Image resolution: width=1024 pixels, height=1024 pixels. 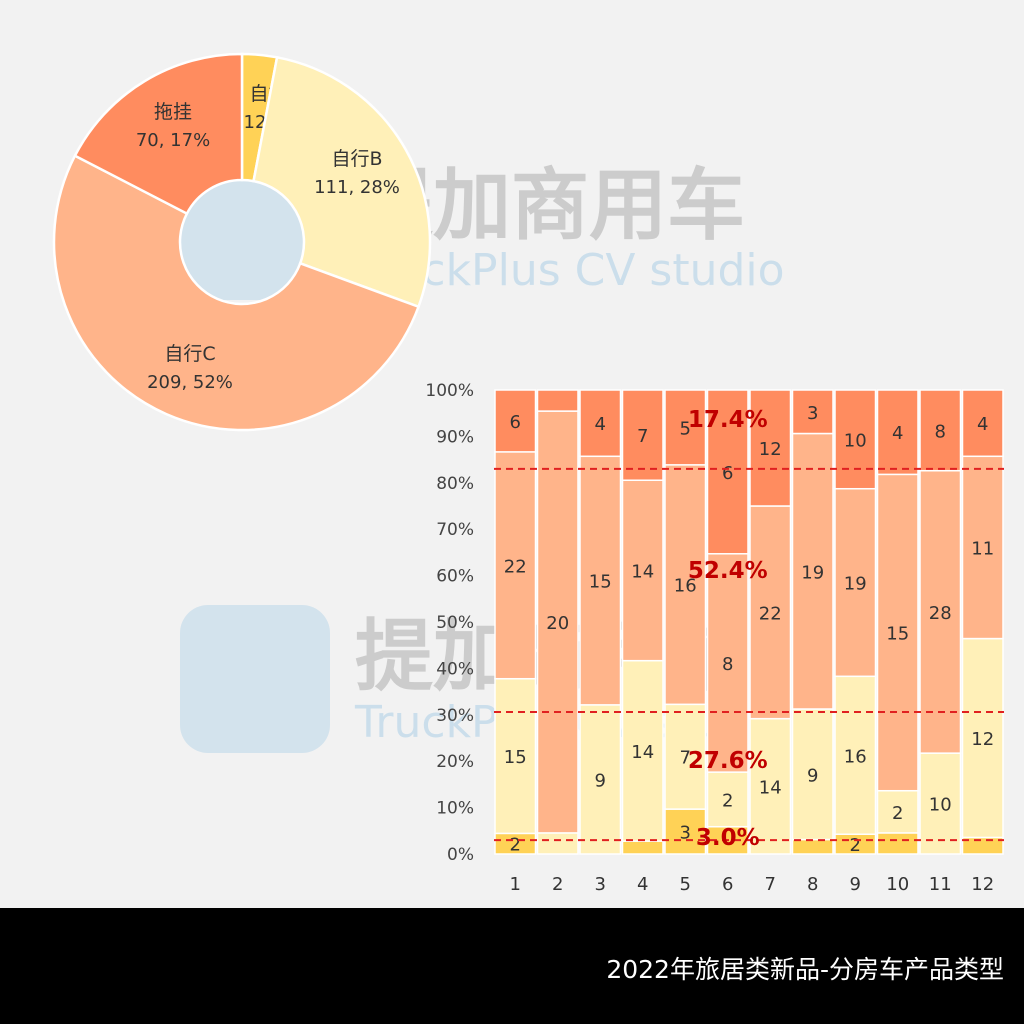 What do you see at coordinates (190, 382) in the screenshot?
I see `slice-value-label: 209, 52%` at bounding box center [190, 382].